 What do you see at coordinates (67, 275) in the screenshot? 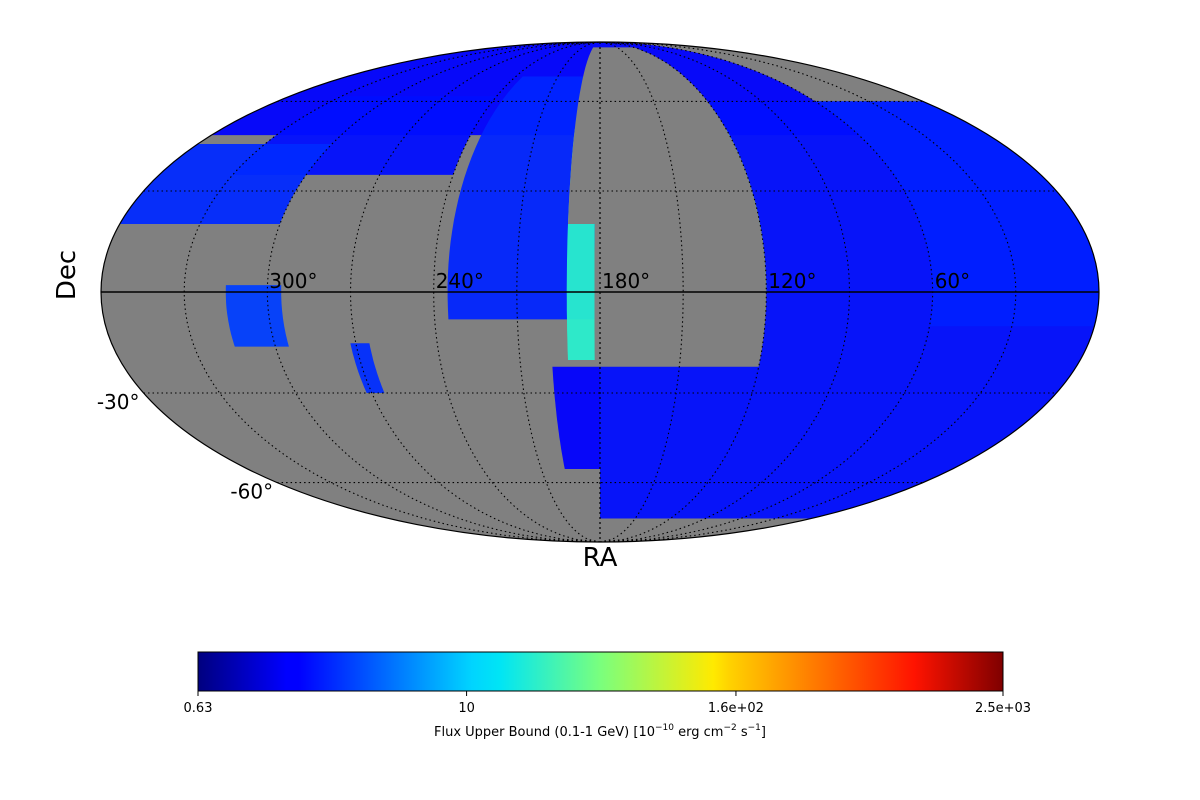
I see `y-axis-title: Dec` at bounding box center [67, 275].